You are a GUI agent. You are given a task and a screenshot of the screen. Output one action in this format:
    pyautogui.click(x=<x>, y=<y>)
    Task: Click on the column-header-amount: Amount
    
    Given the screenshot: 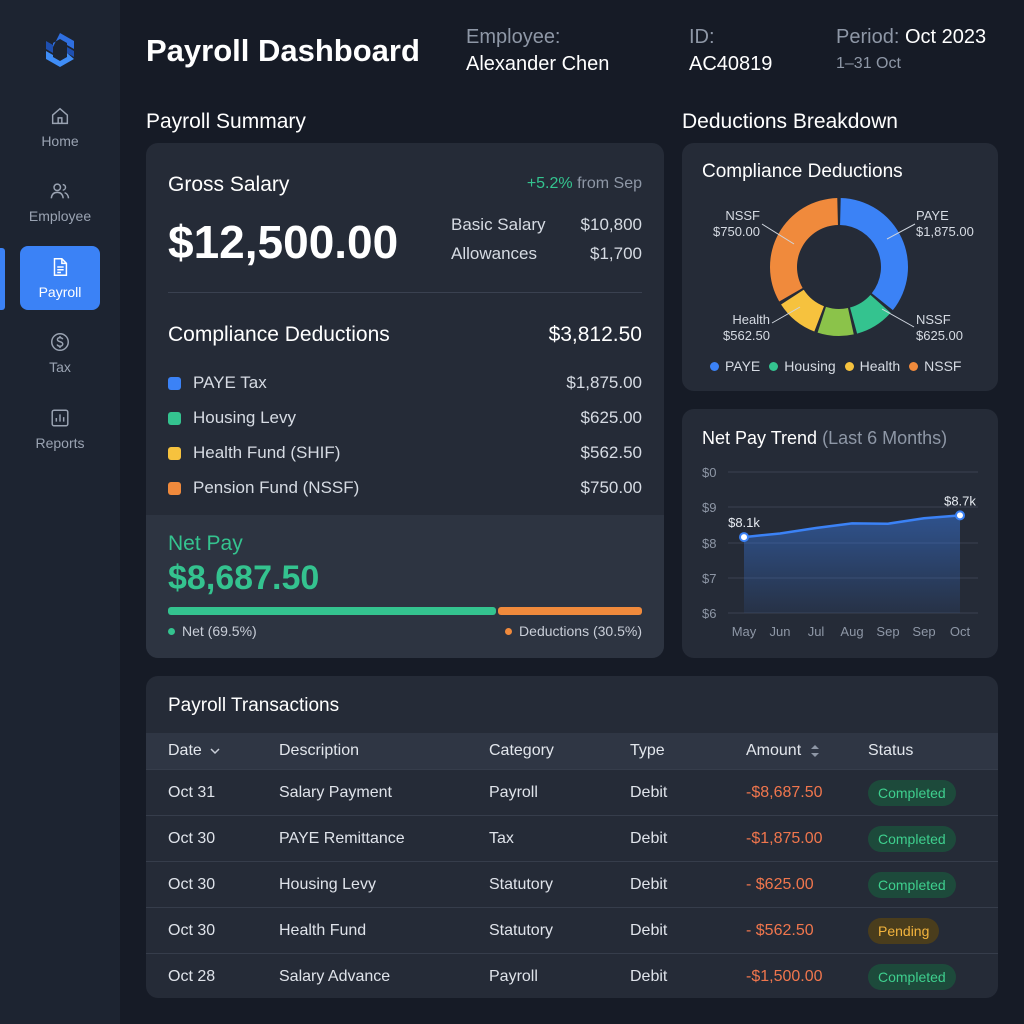 What is the action you would take?
    pyautogui.click(x=783, y=751)
    